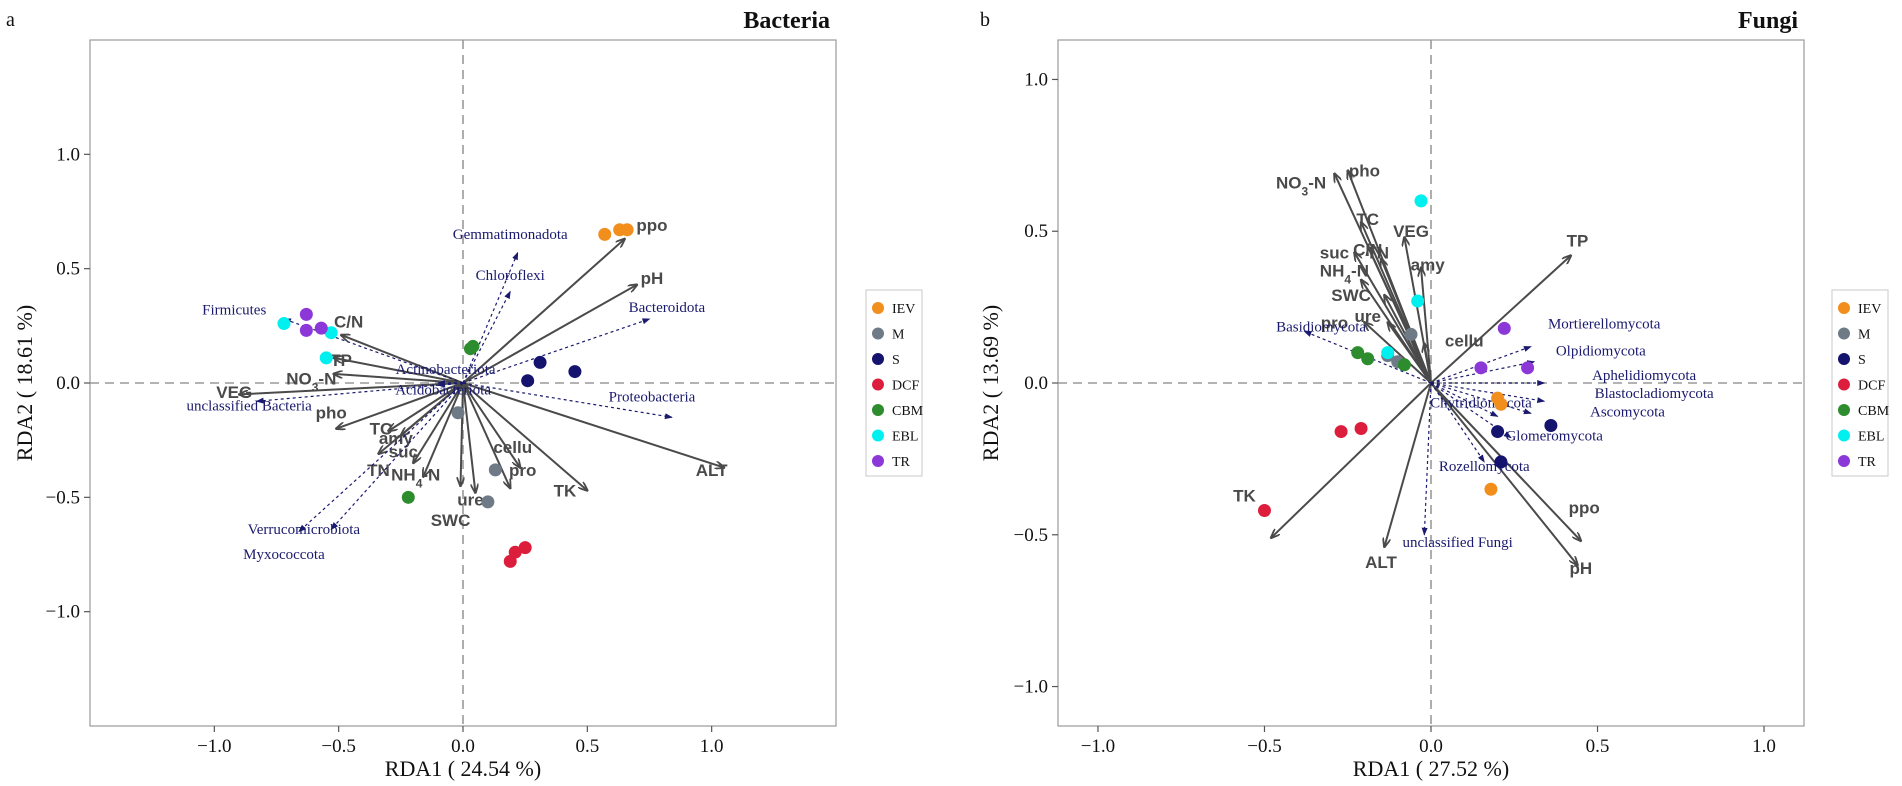 This screenshot has width=1902, height=786. I want to click on taxon-label: Actinobacteriota, so click(446, 370).